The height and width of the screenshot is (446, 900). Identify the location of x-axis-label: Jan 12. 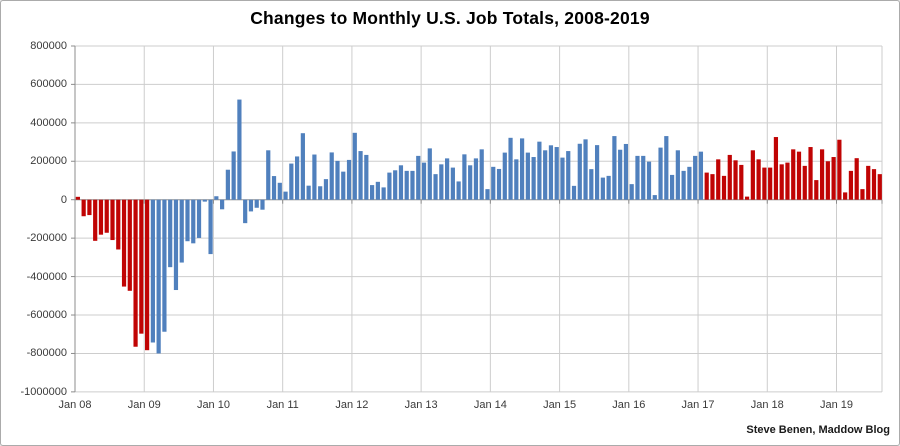
(352, 405).